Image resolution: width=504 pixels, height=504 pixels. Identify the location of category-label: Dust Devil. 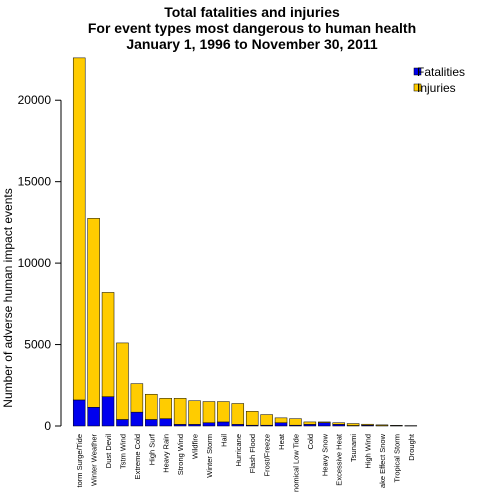
(108, 451).